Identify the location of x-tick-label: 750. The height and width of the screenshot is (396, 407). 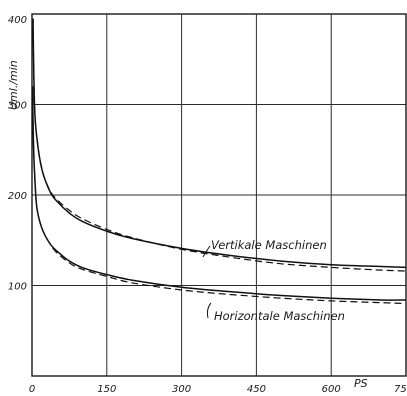
(400, 389).